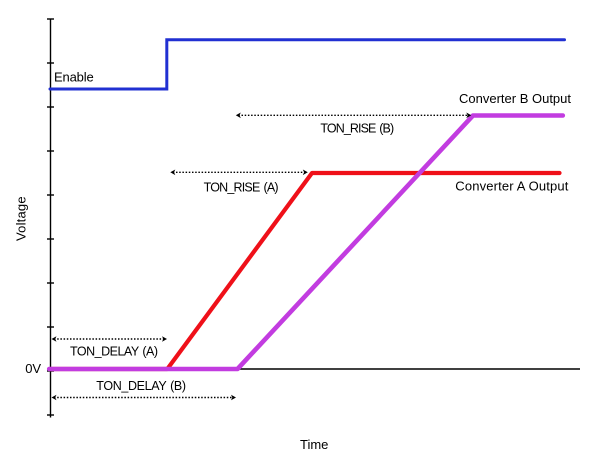  I want to click on svg-text: TON_DELAY (A), so click(114, 351).